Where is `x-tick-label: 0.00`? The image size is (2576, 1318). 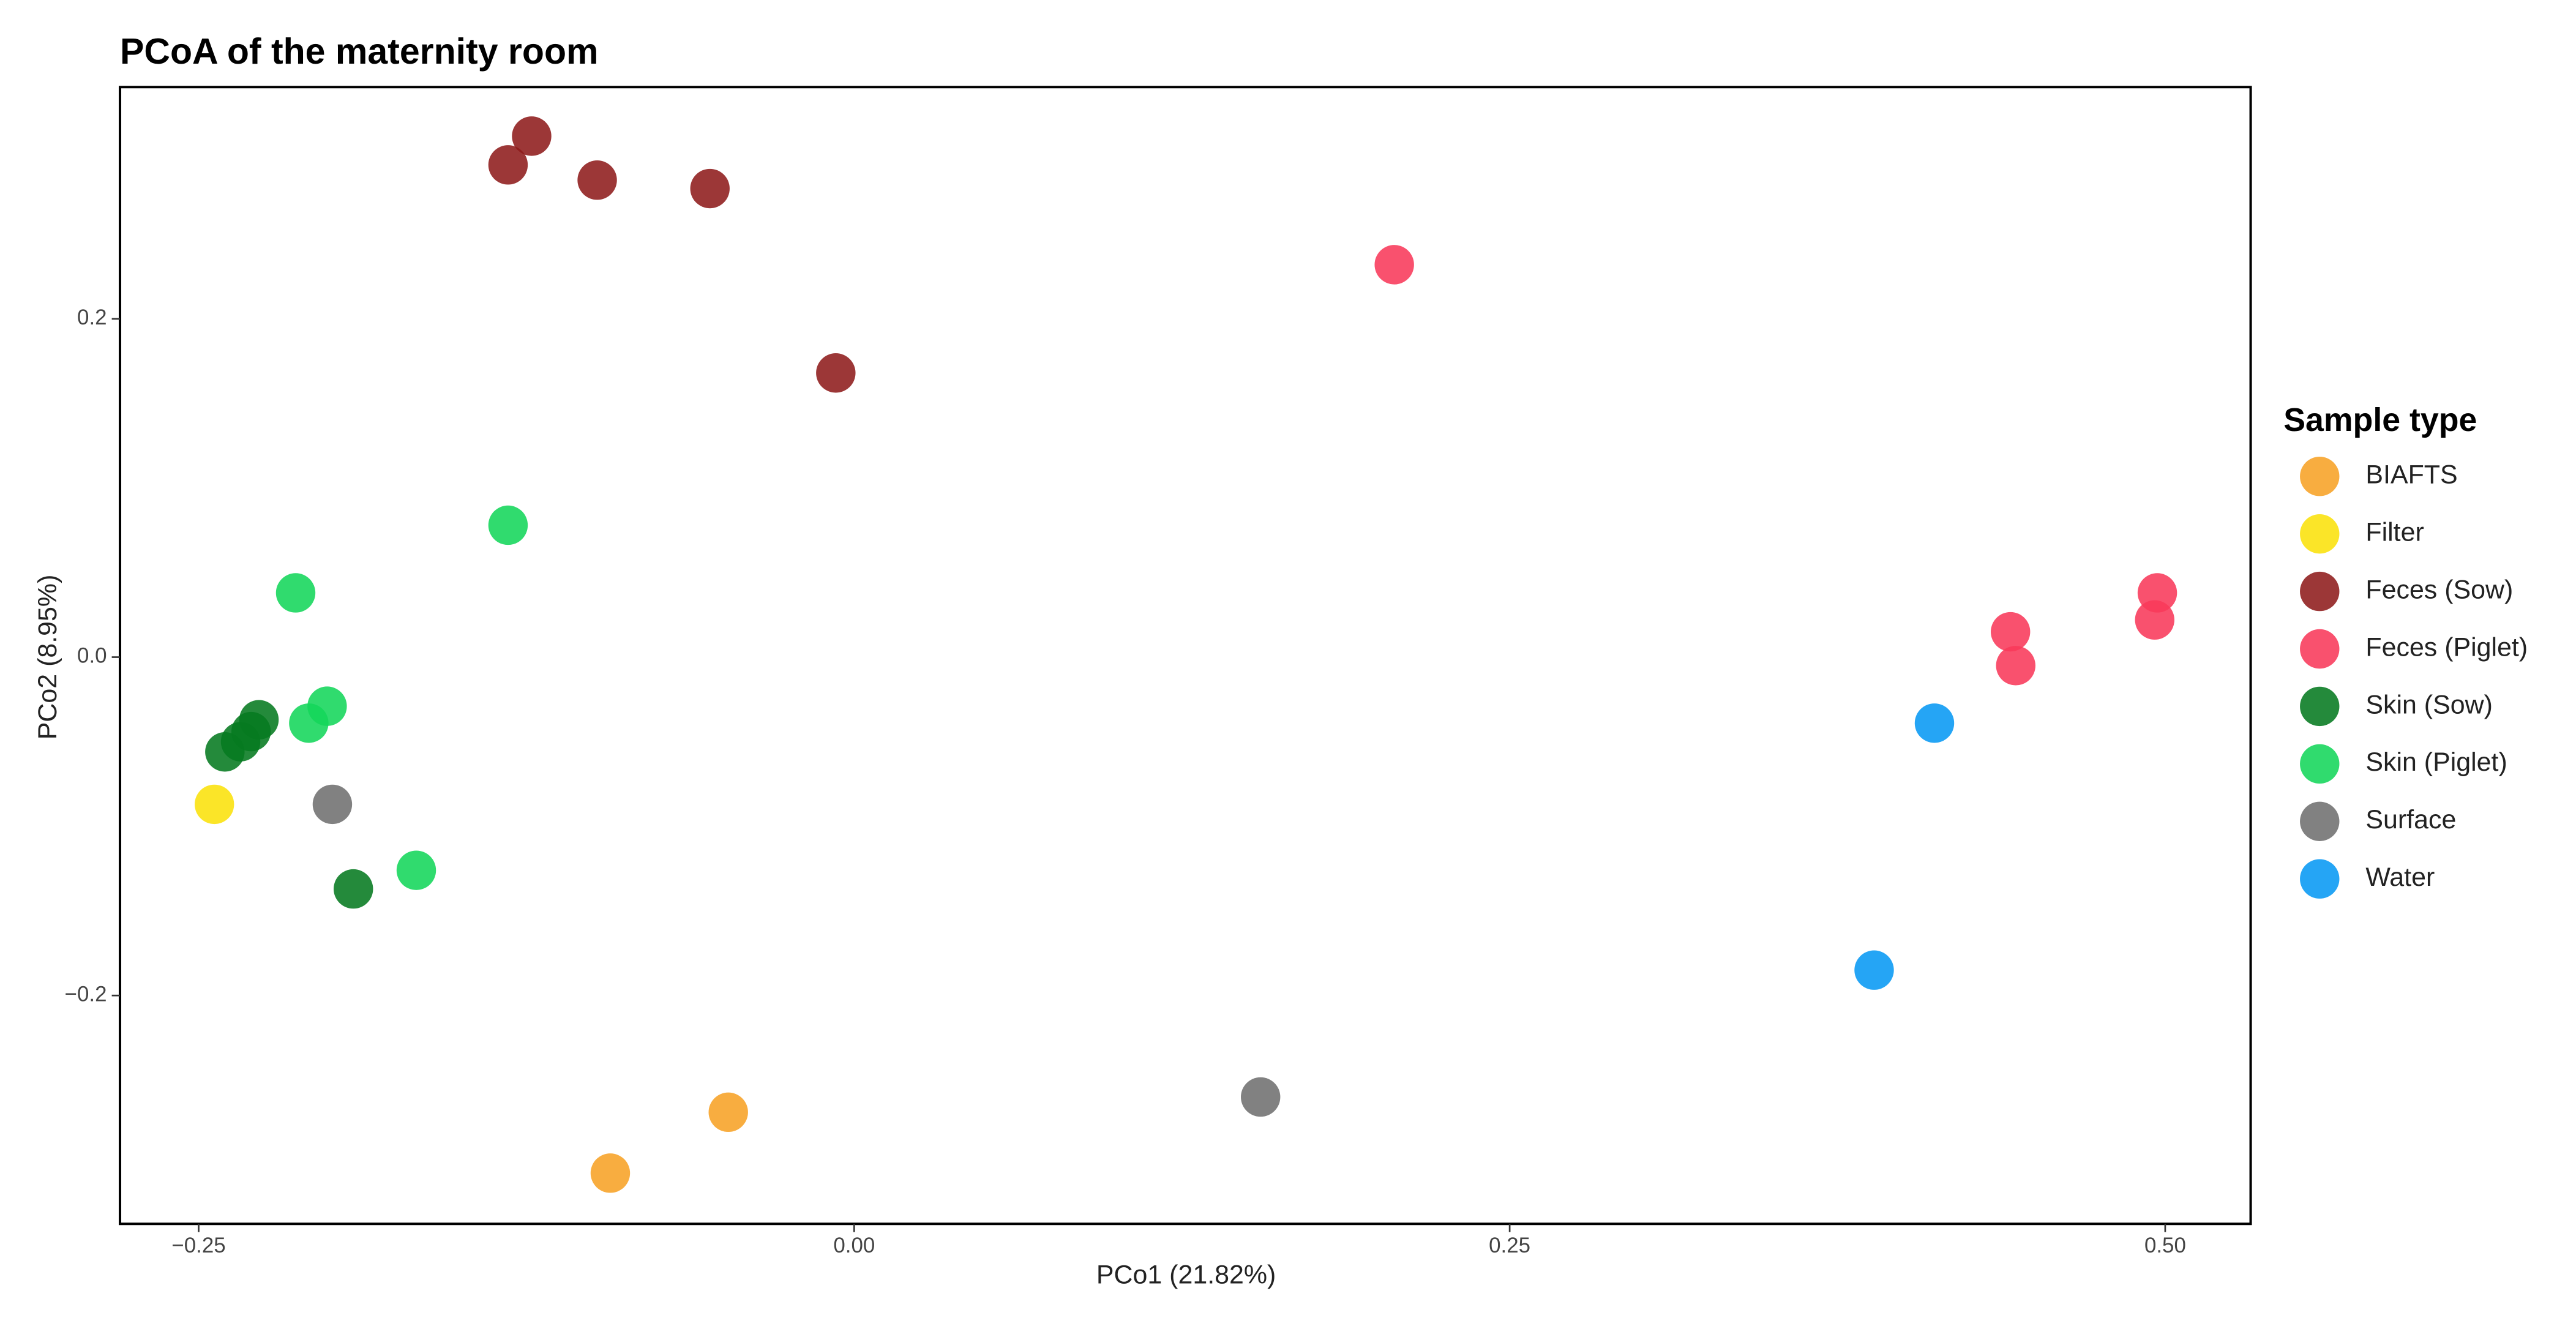 x-tick-label: 0.00 is located at coordinates (854, 1245).